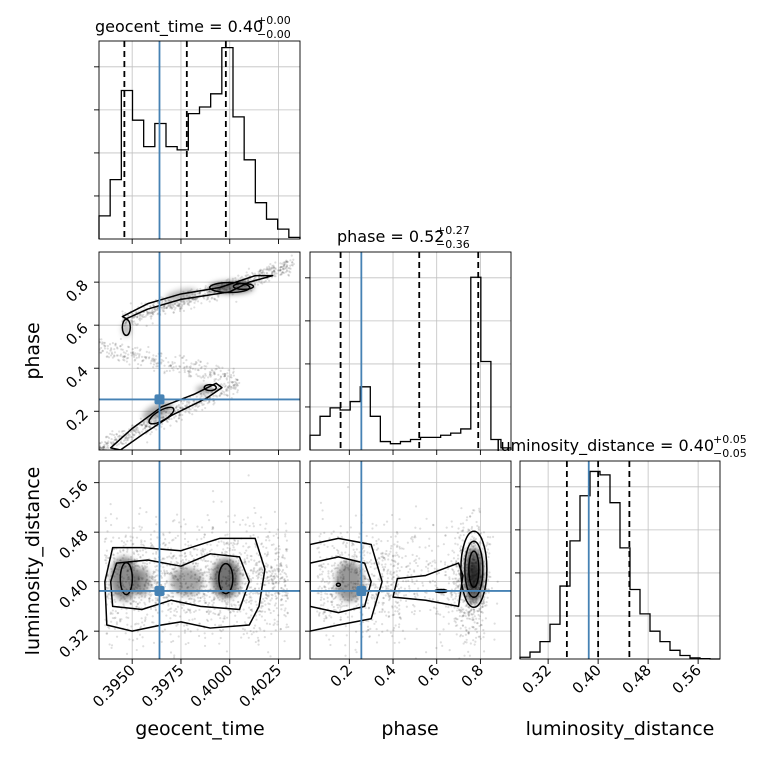 This screenshot has height=760, width=760. I want to click on x-tick-label: 0.56, so click(687, 679).